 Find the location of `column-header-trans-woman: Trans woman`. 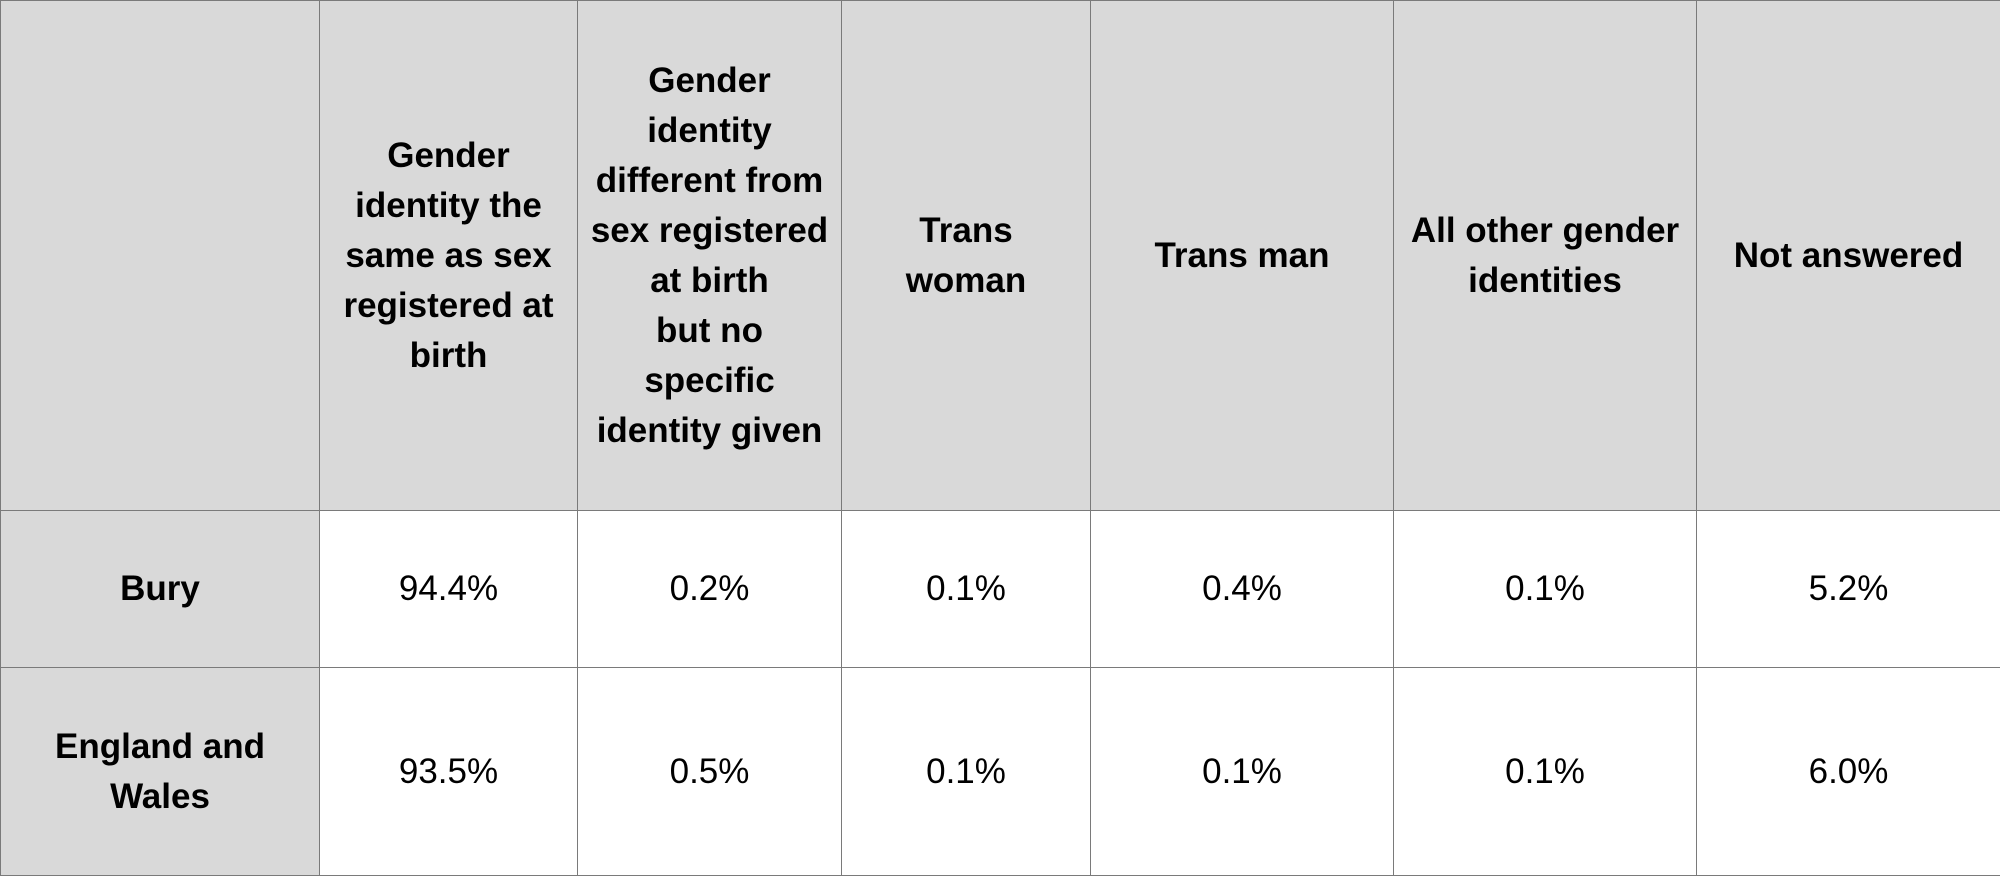

column-header-trans-woman: Trans woman is located at coordinates (966, 256).